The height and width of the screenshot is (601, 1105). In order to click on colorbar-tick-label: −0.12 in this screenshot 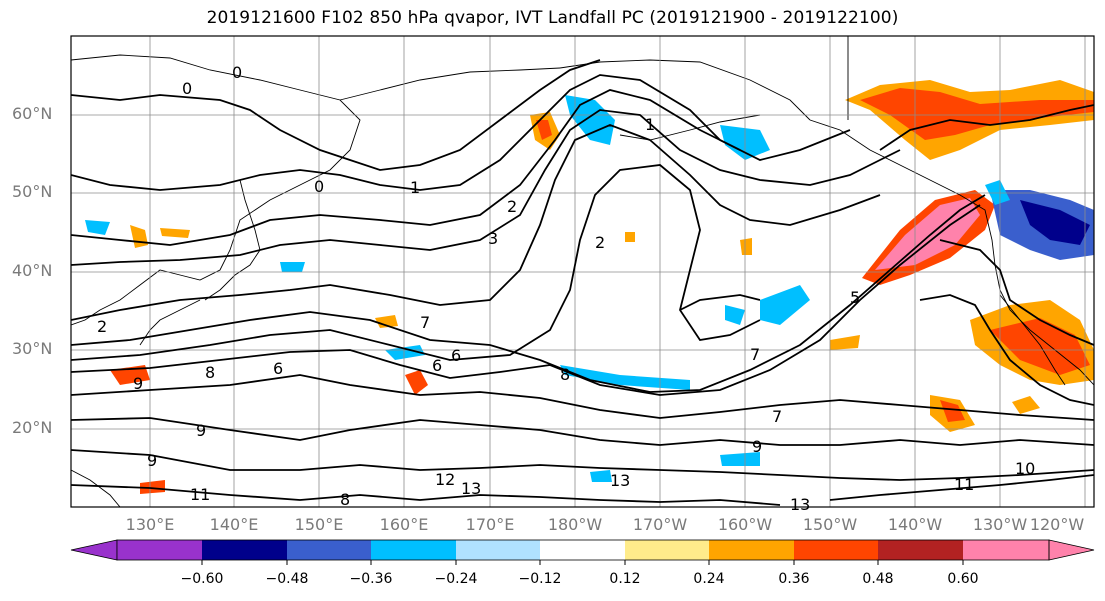, I will do `click(540, 579)`.